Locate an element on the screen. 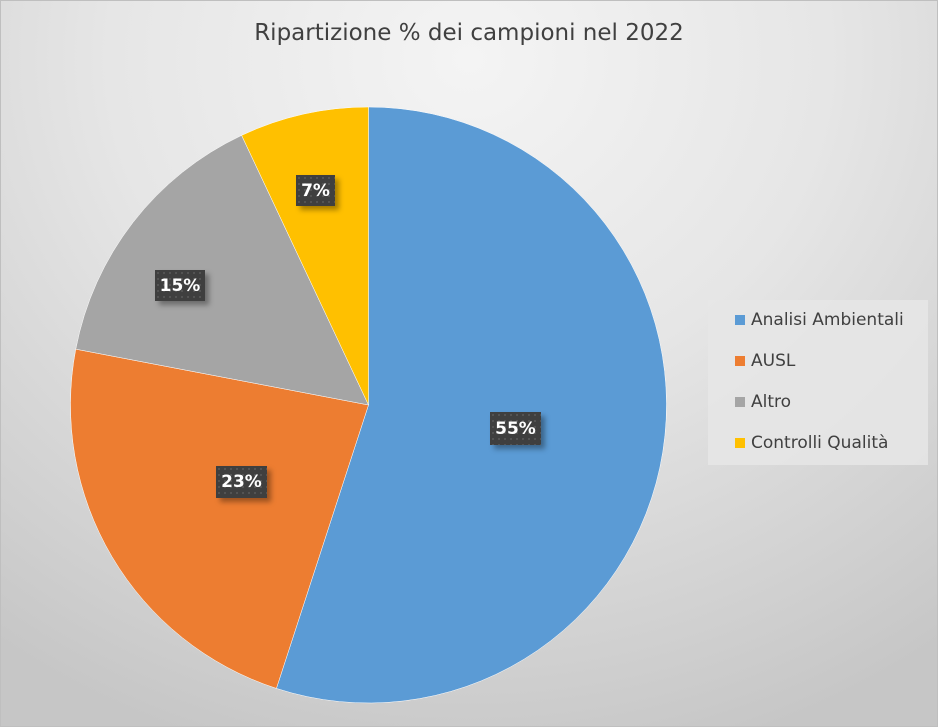  legend-label: AUSL is located at coordinates (773, 361).